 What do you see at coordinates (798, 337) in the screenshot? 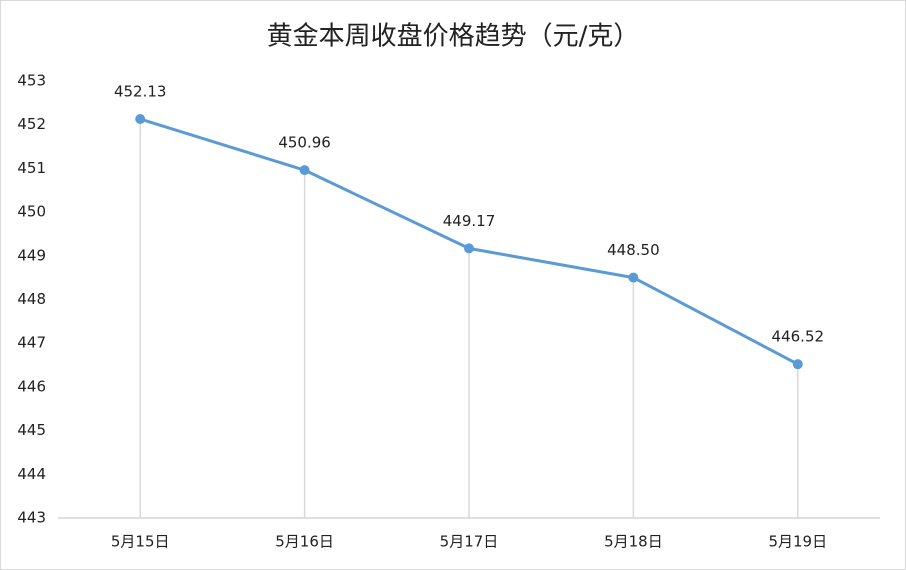
I see `data-label: 446.52` at bounding box center [798, 337].